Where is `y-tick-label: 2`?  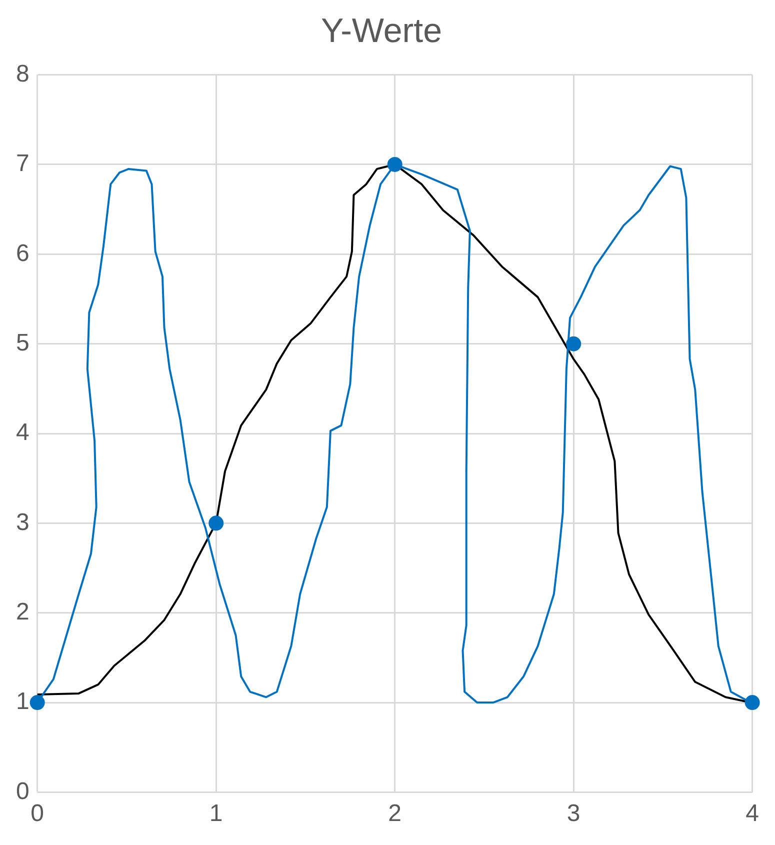 y-tick-label: 2 is located at coordinates (23, 612).